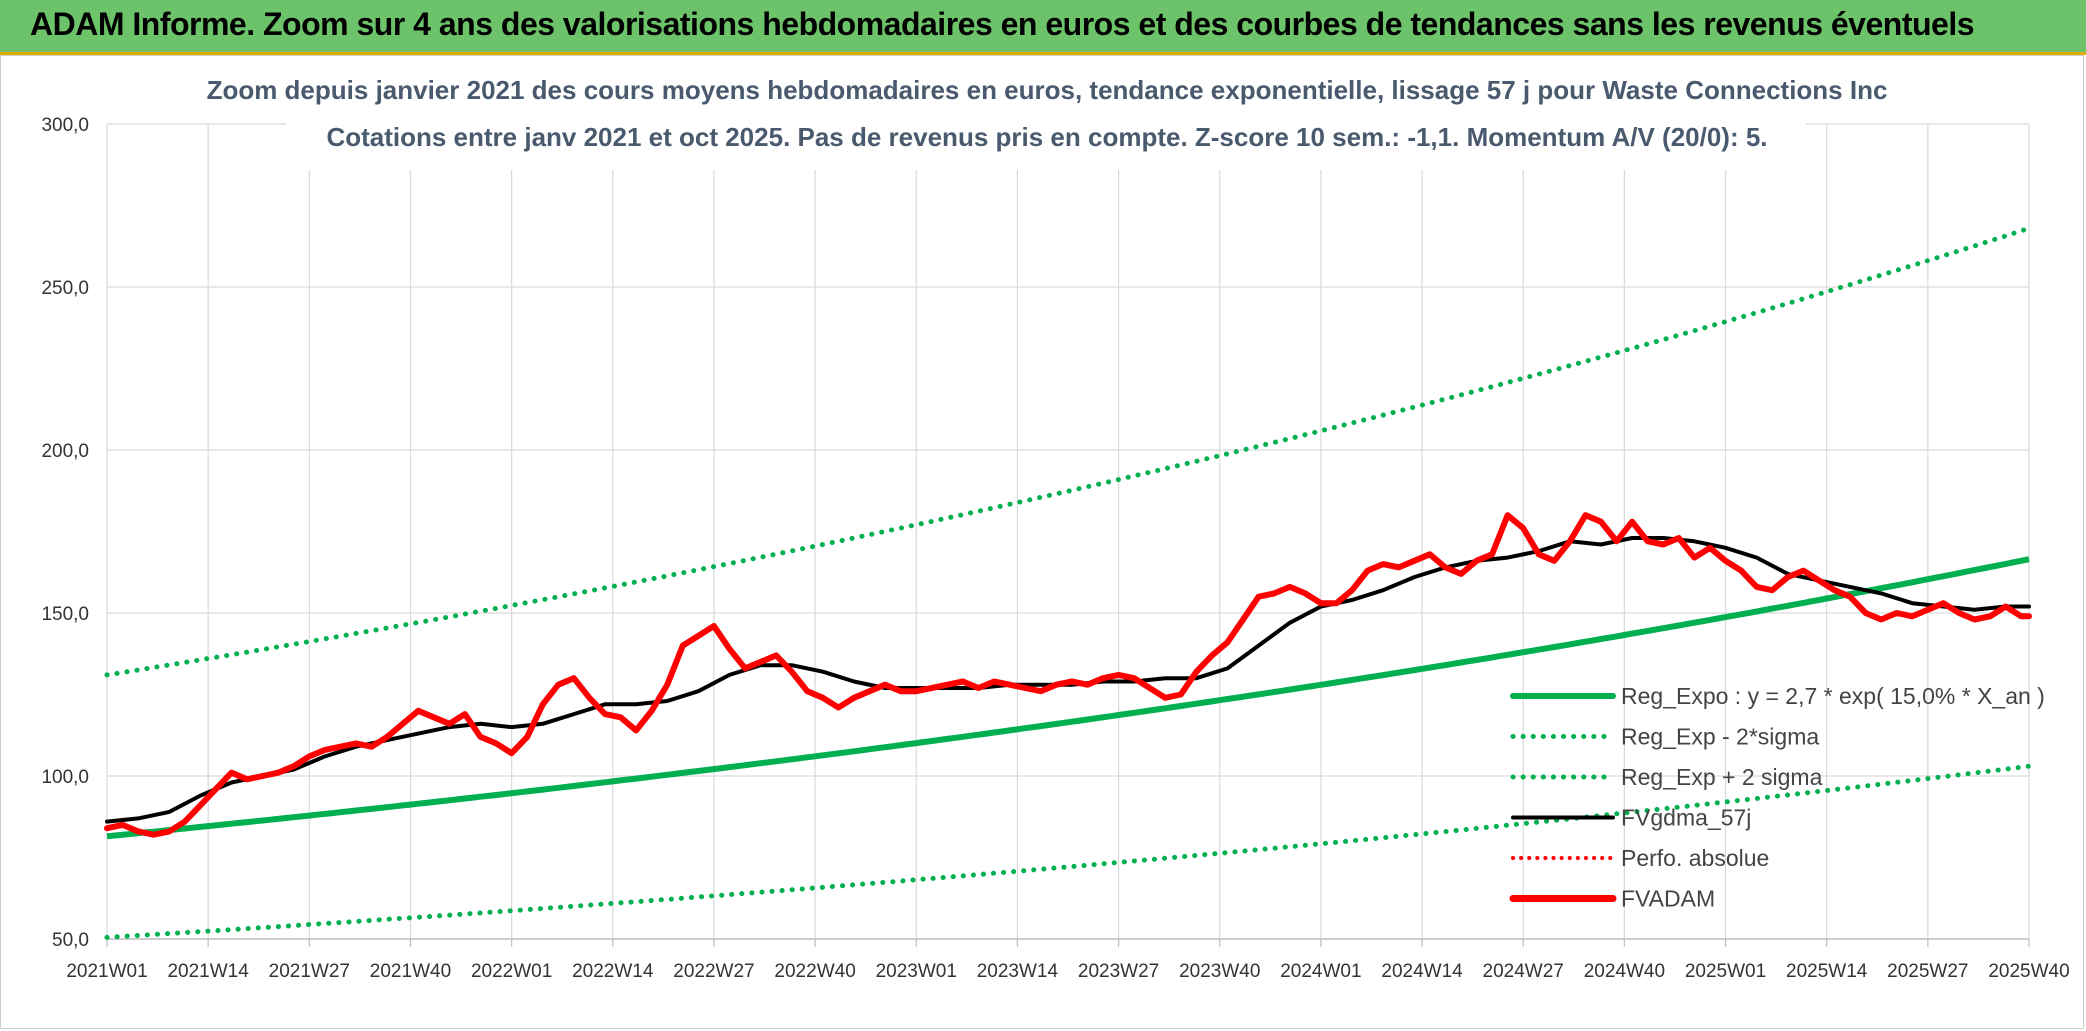  I want to click on x-tick-label: 2023W14, so click(1018, 971).